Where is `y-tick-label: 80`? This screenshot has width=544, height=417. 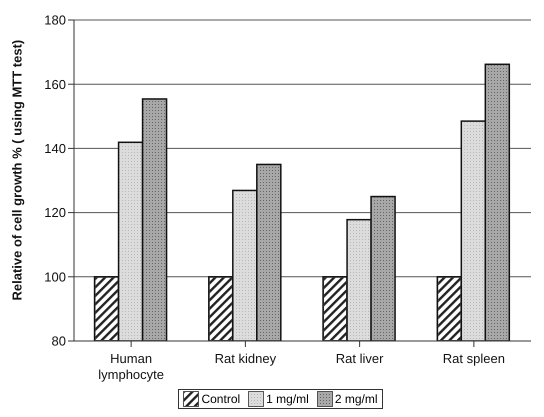
y-tick-label: 80 is located at coordinates (59, 341).